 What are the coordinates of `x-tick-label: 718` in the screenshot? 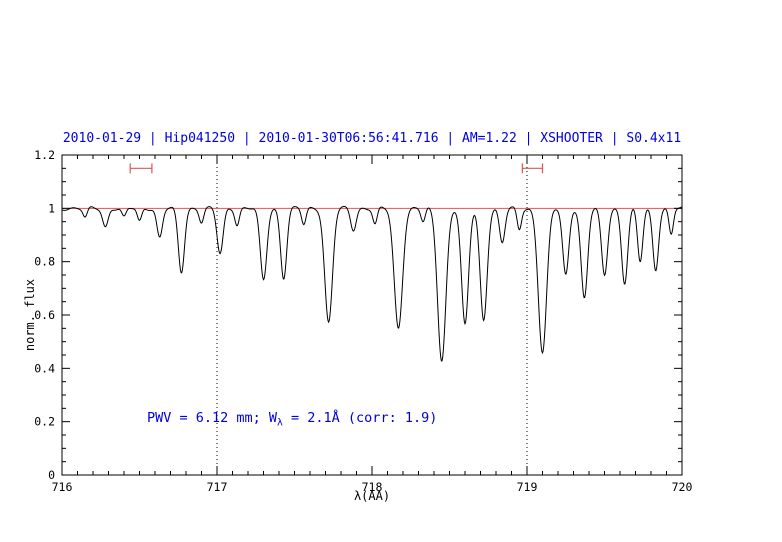 It's located at (372, 487).